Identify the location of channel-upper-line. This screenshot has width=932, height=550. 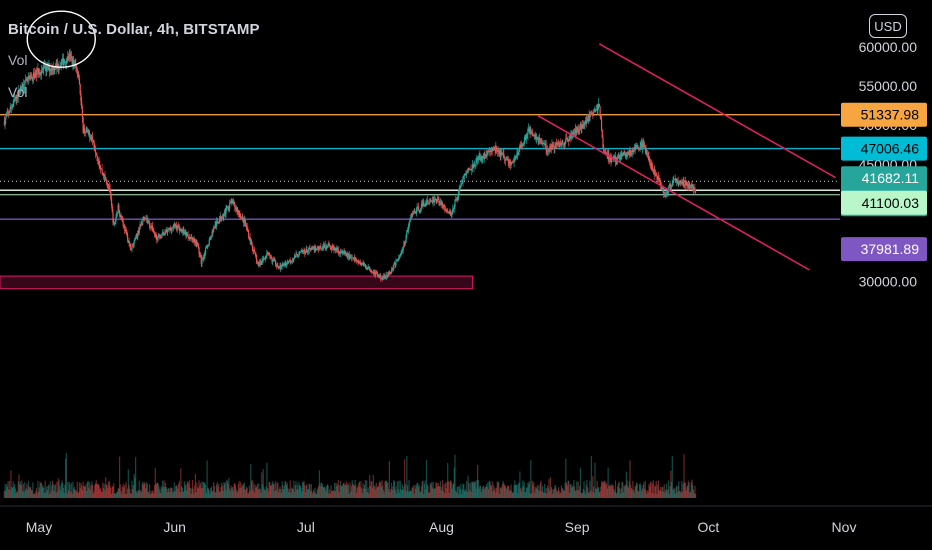
(717, 111).